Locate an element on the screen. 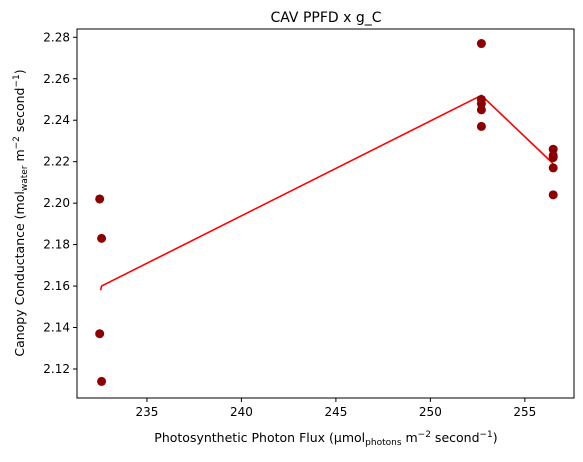  x-axis-label-subscript: photons is located at coordinates (383, 443).